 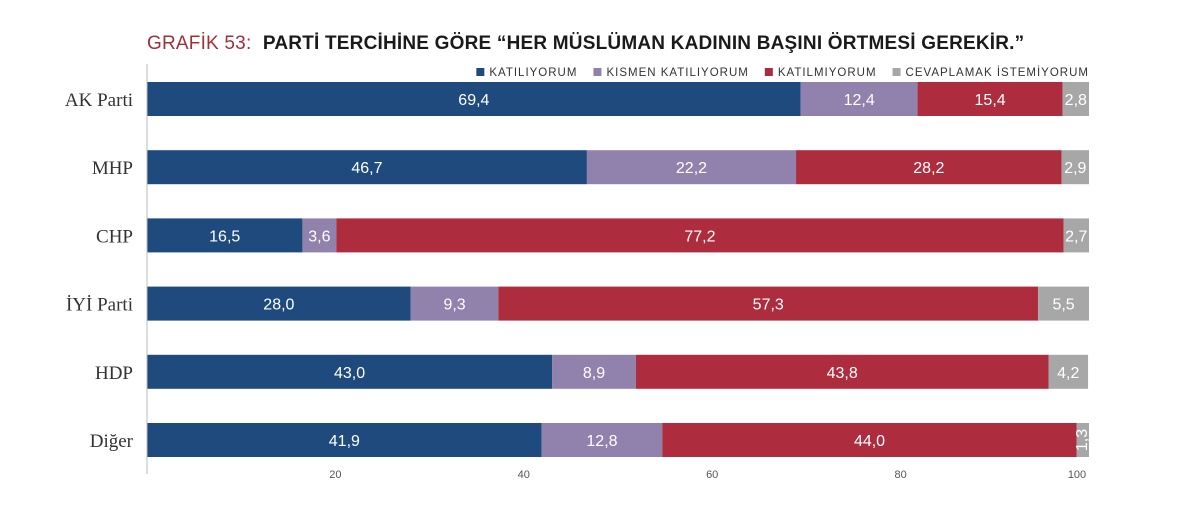 I want to click on category-label: İYİ Parti, so click(x=99, y=305).